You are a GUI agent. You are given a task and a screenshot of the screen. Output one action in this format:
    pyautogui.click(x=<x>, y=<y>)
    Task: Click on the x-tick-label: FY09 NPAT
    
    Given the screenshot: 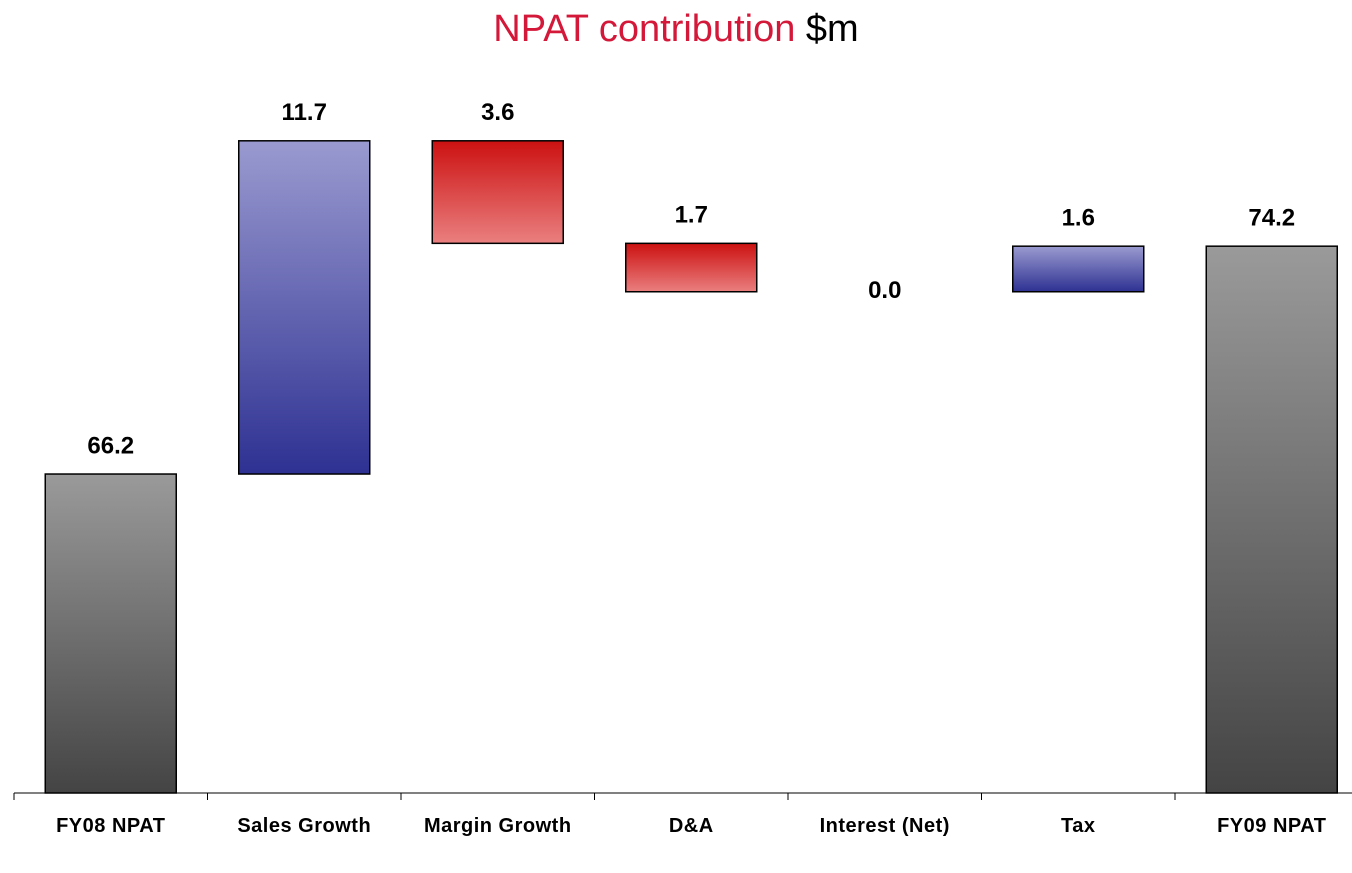 What is the action you would take?
    pyautogui.click(x=1272, y=826)
    